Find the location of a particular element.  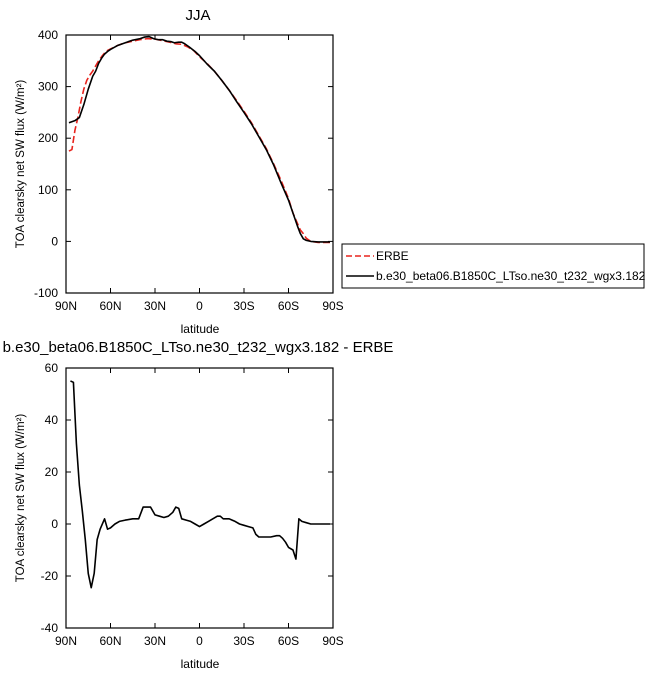

legend-box is located at coordinates (493, 266).